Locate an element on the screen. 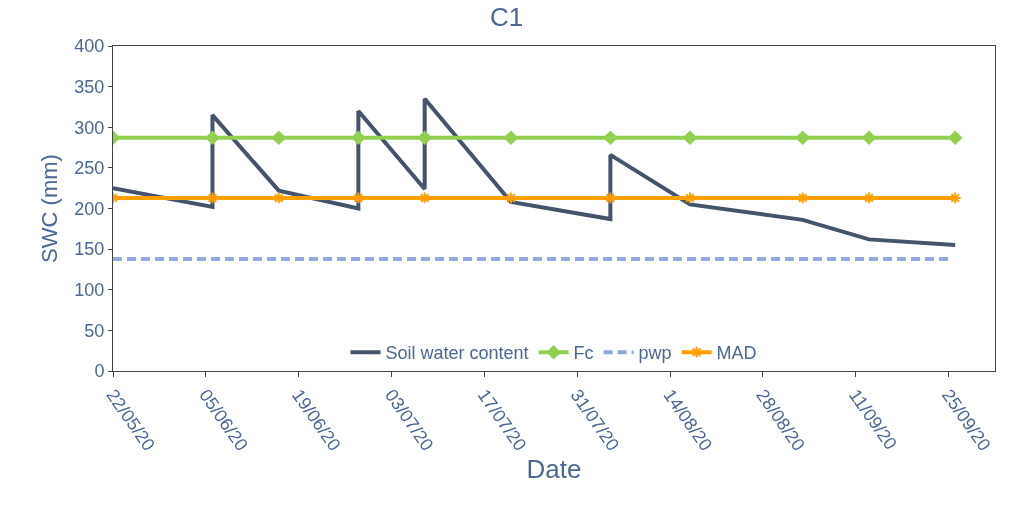  y-tick-label: 0 is located at coordinates (99, 371).